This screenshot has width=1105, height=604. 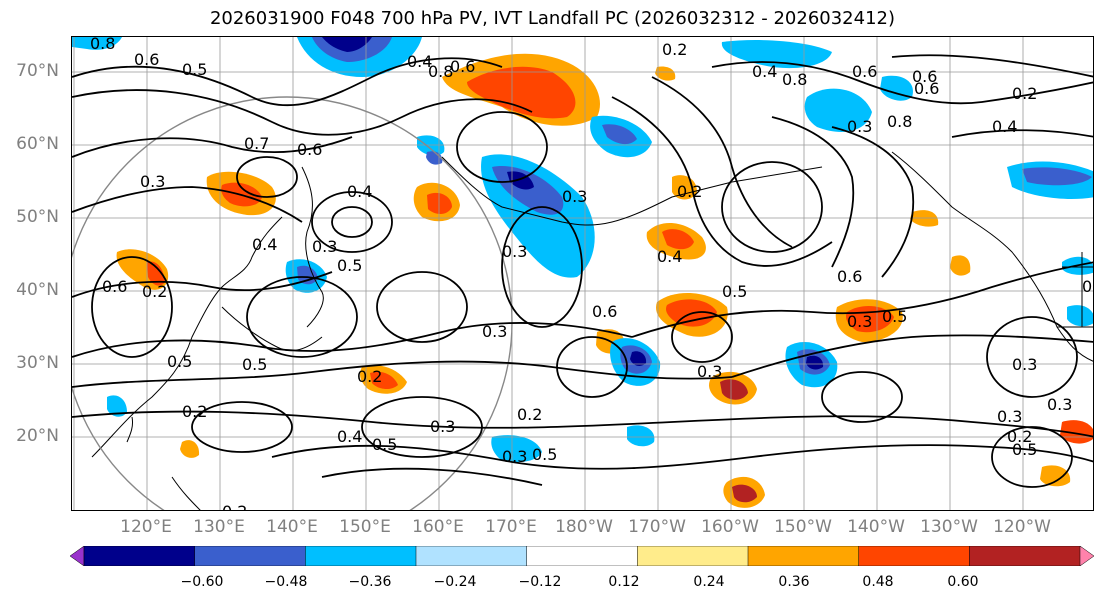 I want to click on contour-label: 0.7, so click(x=256, y=143).